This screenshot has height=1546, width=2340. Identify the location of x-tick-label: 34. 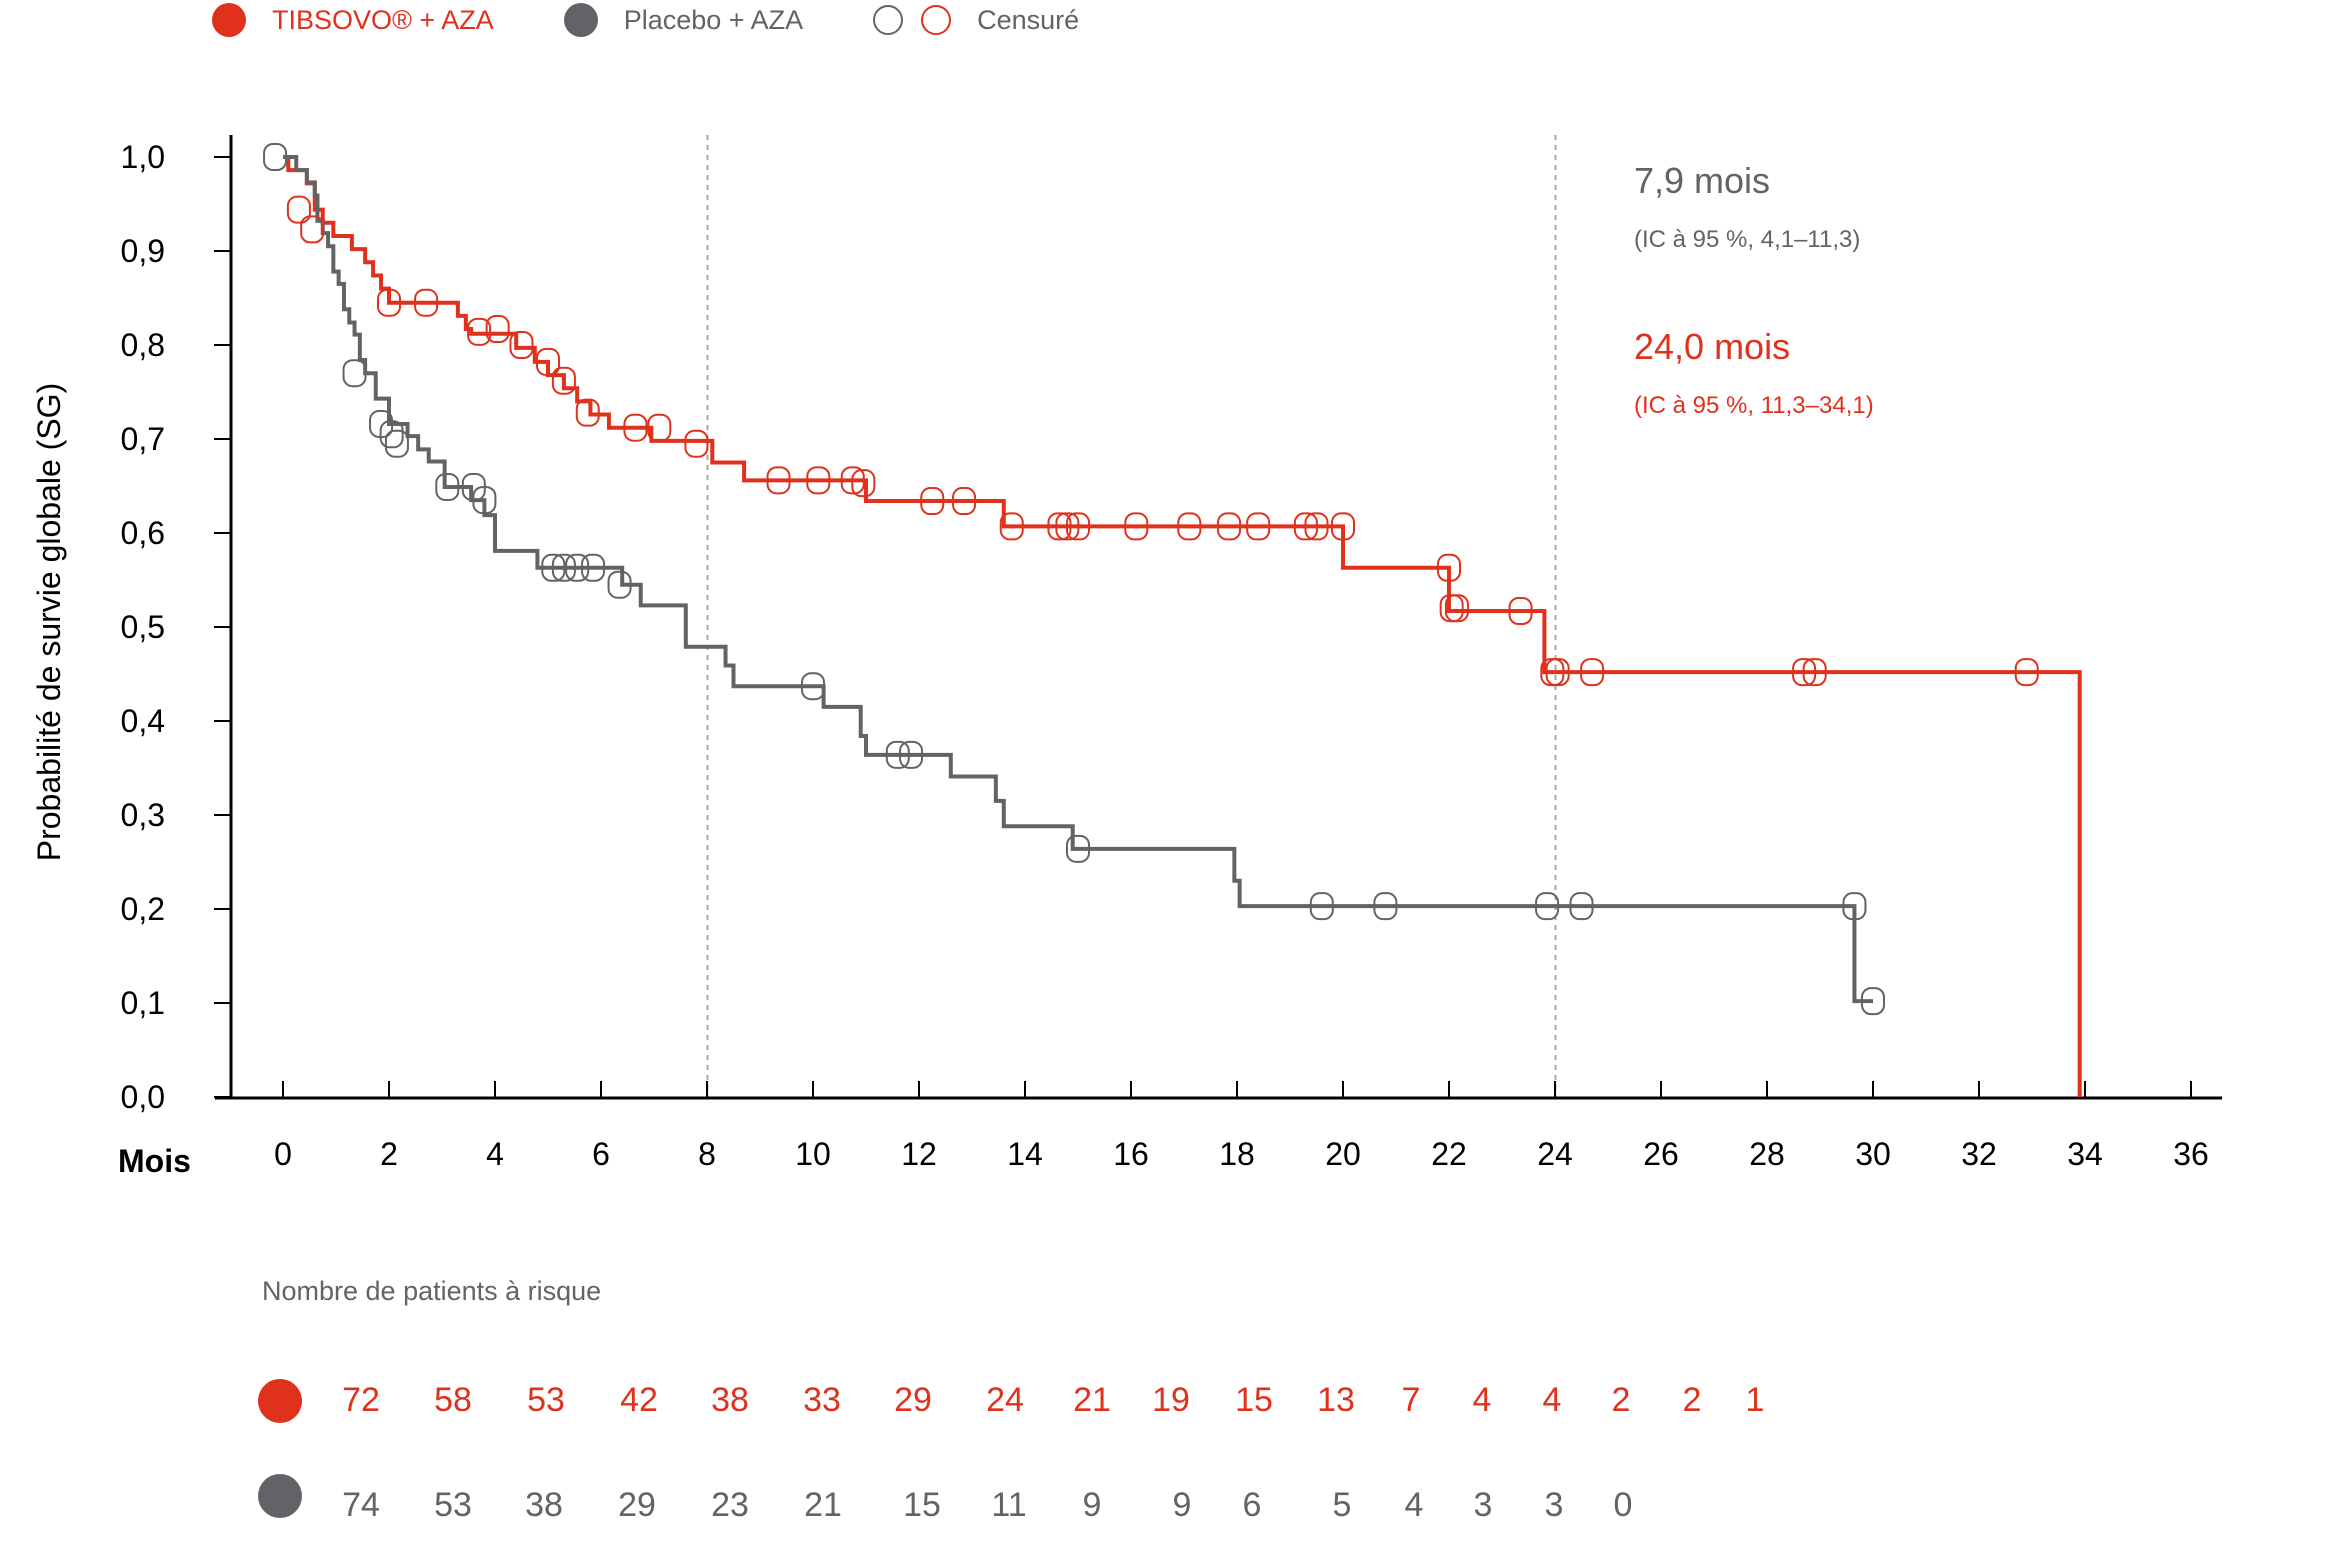
(2085, 1154).